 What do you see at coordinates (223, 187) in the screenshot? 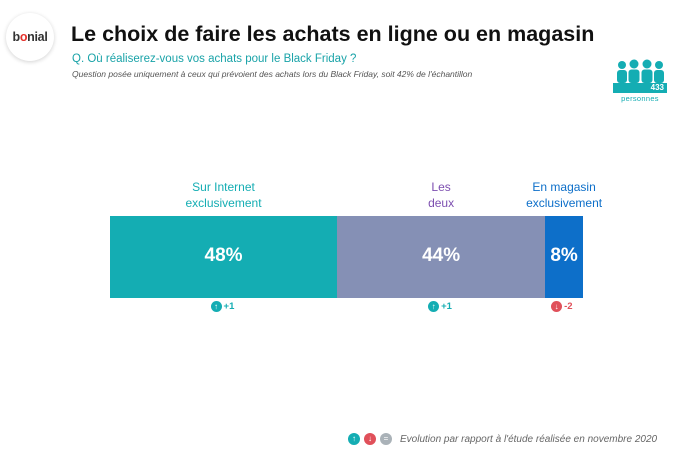
I see `category-label-line: Sur Internet` at bounding box center [223, 187].